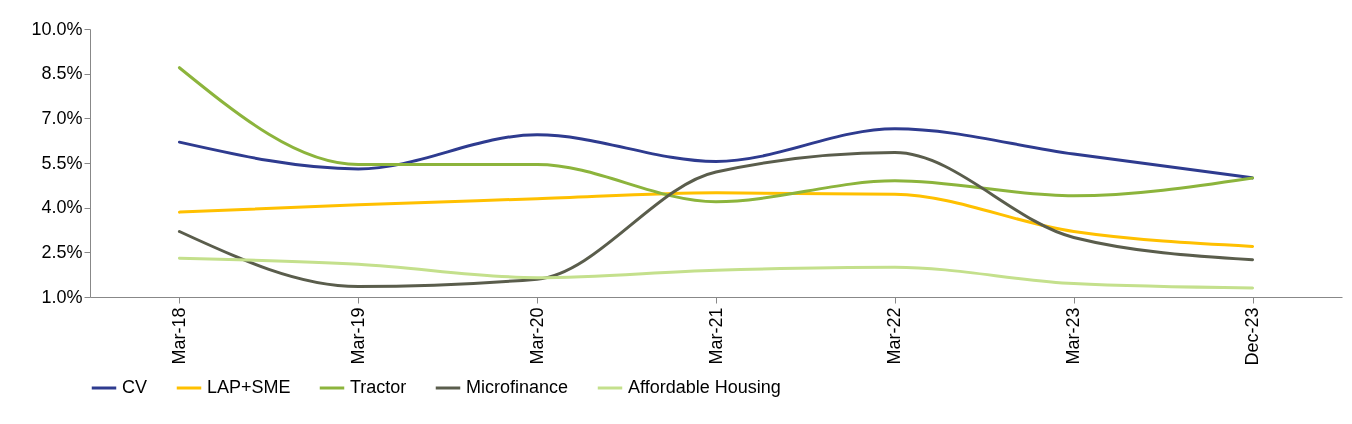 The image size is (1352, 424). I want to click on x-tick-label: Mar-22, so click(894, 336).